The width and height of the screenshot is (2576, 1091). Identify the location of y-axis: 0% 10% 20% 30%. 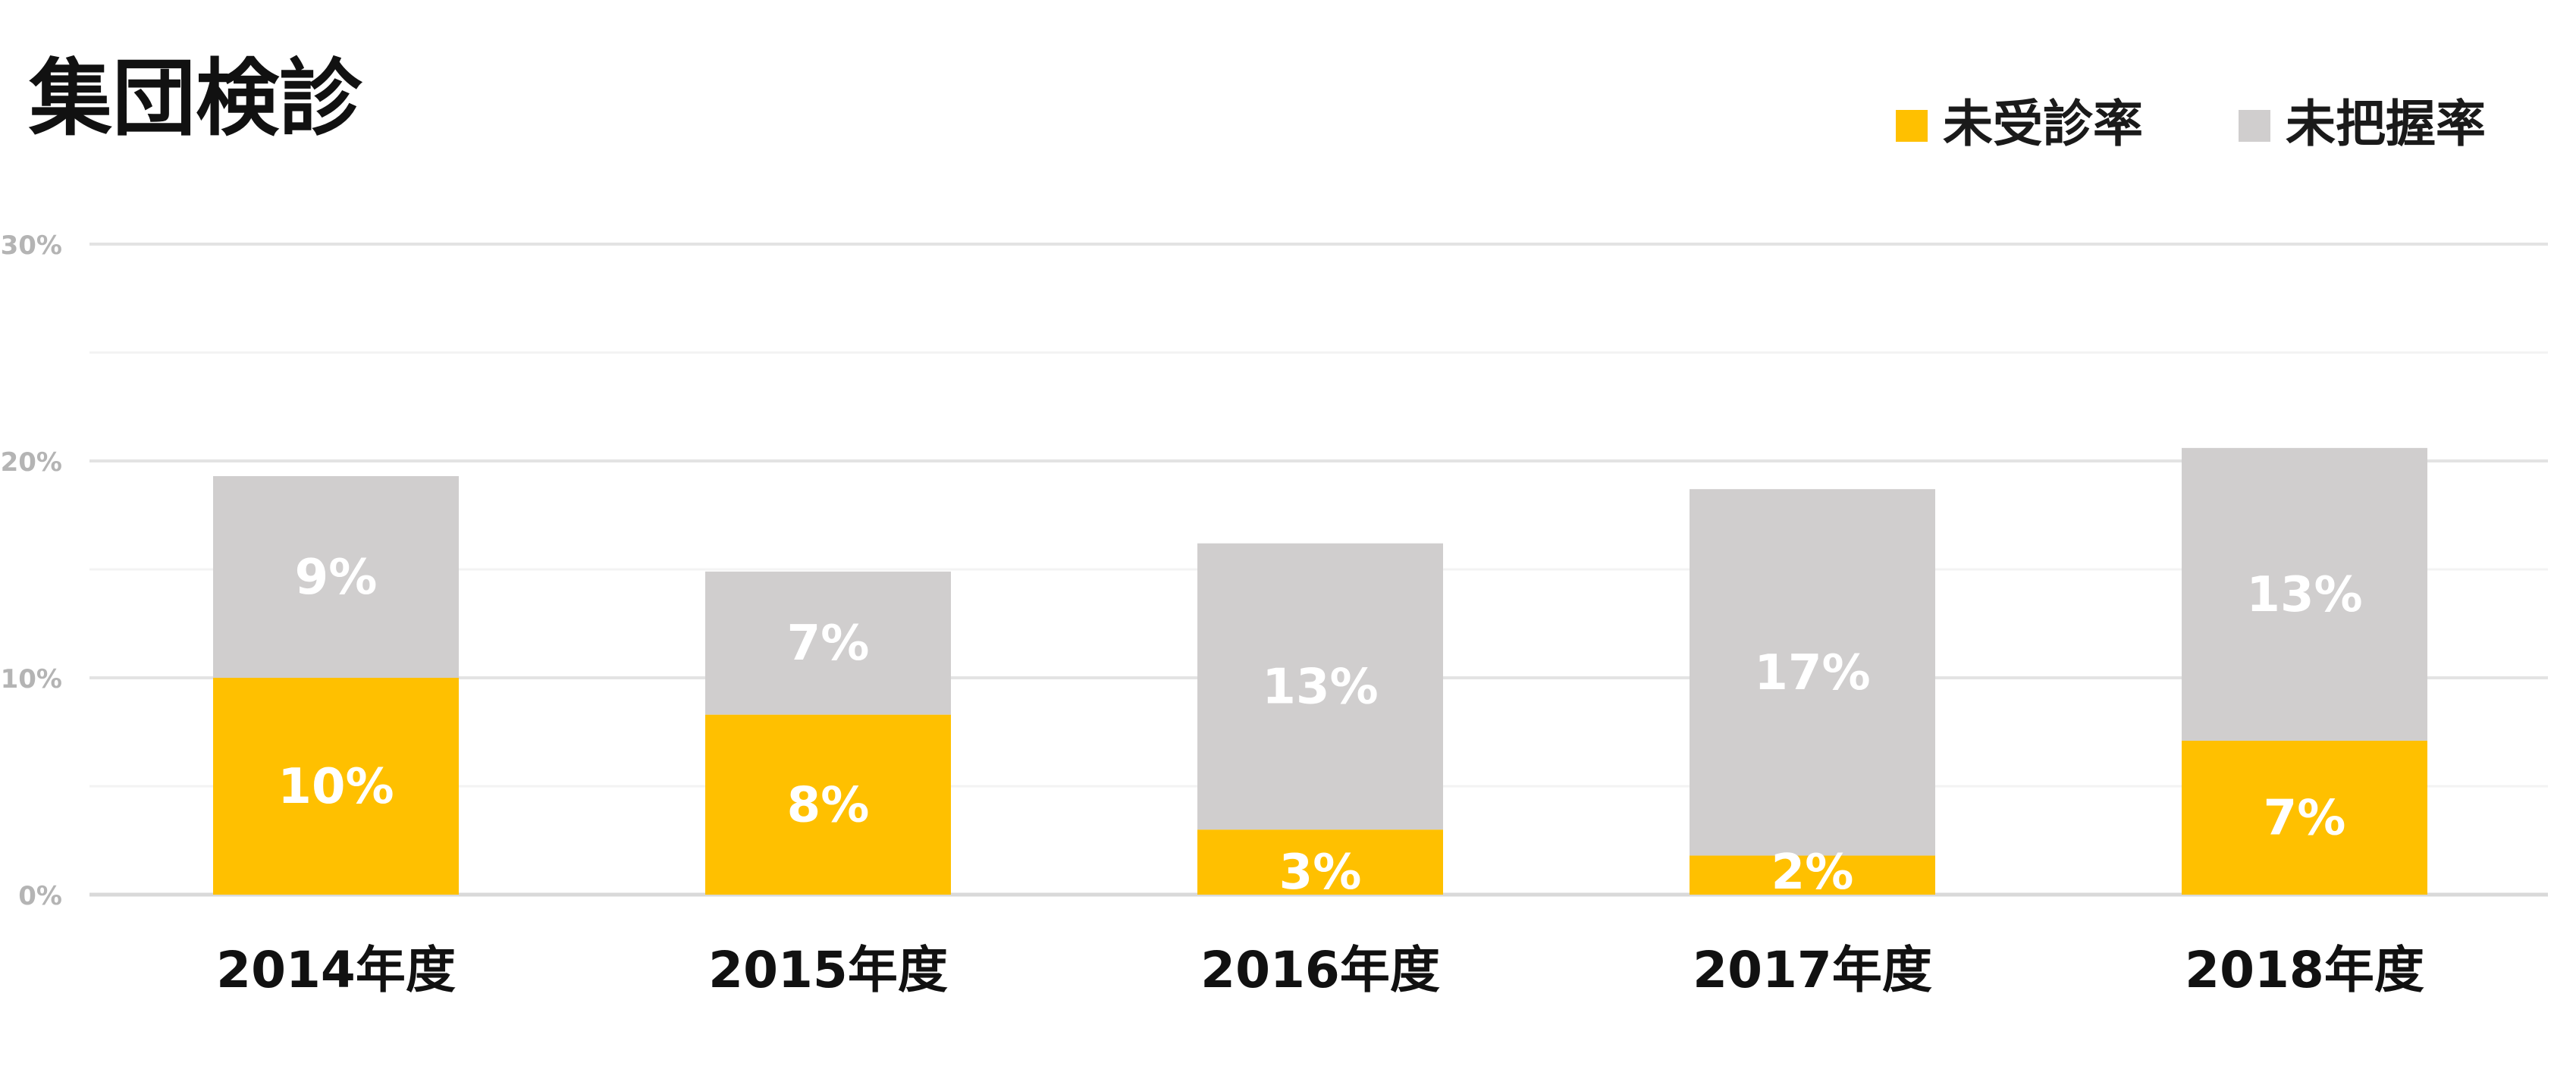
(31, 570).